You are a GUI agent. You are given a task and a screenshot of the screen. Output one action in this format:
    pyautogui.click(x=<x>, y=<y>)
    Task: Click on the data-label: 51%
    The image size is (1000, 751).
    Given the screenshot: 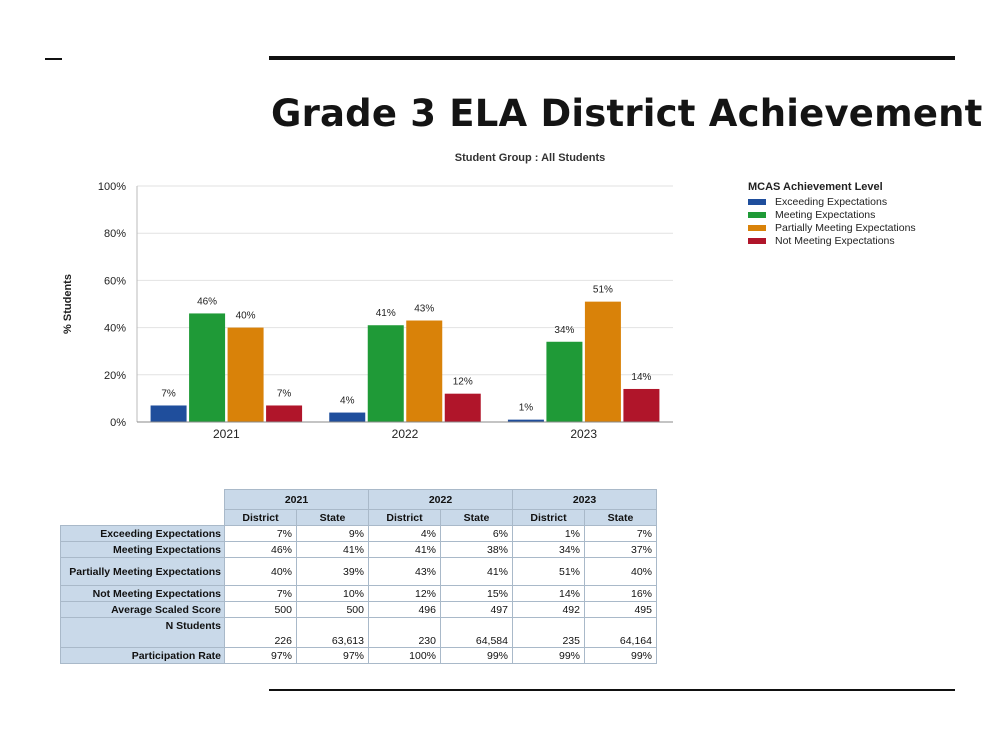 What is the action you would take?
    pyautogui.click(x=603, y=290)
    